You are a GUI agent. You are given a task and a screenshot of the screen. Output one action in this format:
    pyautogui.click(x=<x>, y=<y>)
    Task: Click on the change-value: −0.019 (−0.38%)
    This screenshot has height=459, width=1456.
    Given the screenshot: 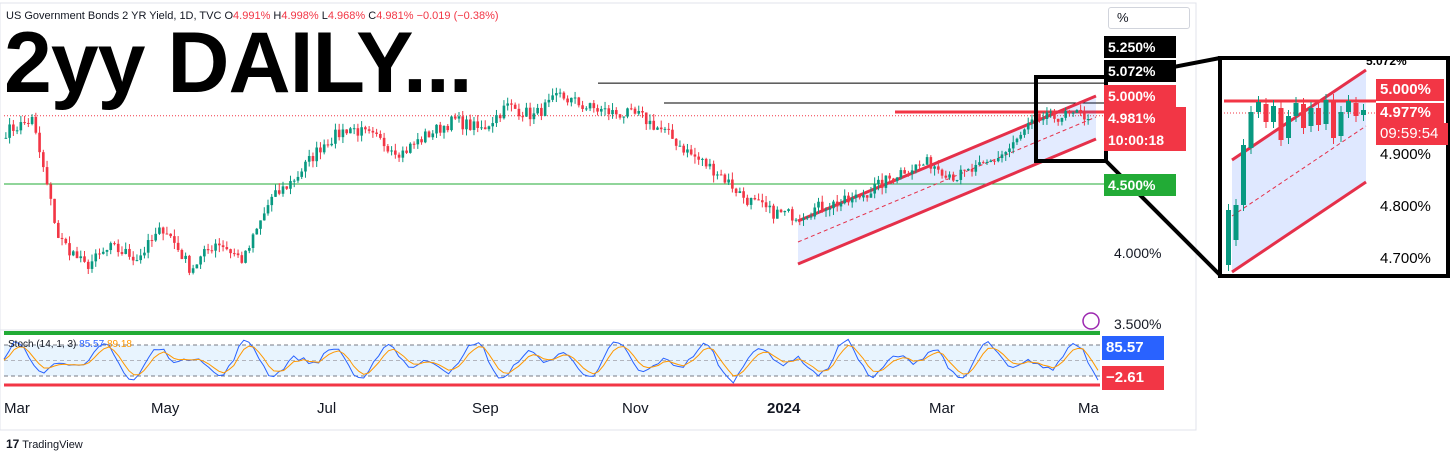 What is the action you would take?
    pyautogui.click(x=457, y=16)
    